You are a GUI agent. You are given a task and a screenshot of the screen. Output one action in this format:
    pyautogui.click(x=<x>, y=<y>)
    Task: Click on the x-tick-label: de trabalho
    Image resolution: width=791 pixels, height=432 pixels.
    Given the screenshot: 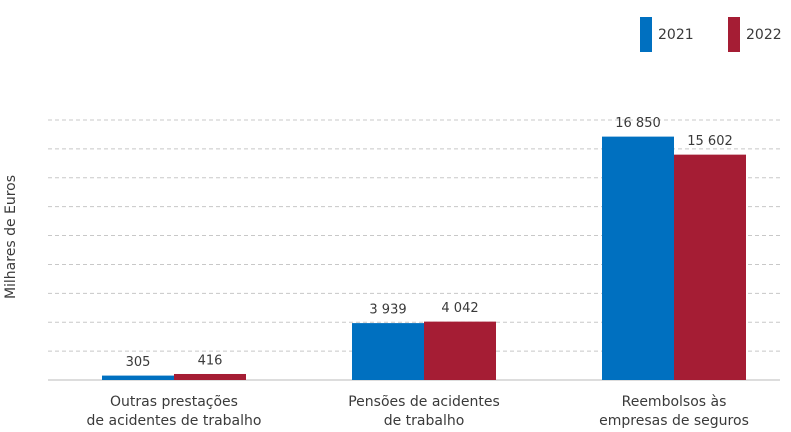 What is the action you would take?
    pyautogui.click(x=424, y=421)
    